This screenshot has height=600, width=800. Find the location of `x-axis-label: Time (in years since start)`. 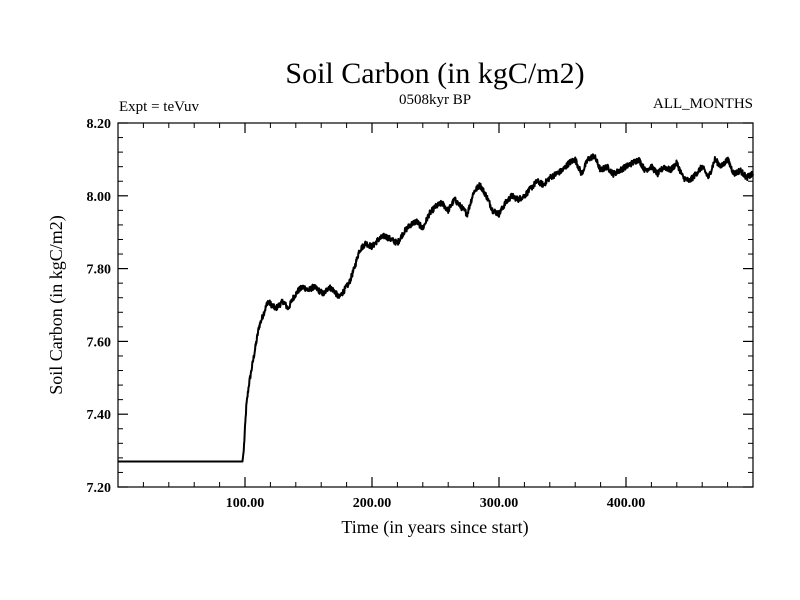

x-axis-label: Time (in years since start) is located at coordinates (434, 527).